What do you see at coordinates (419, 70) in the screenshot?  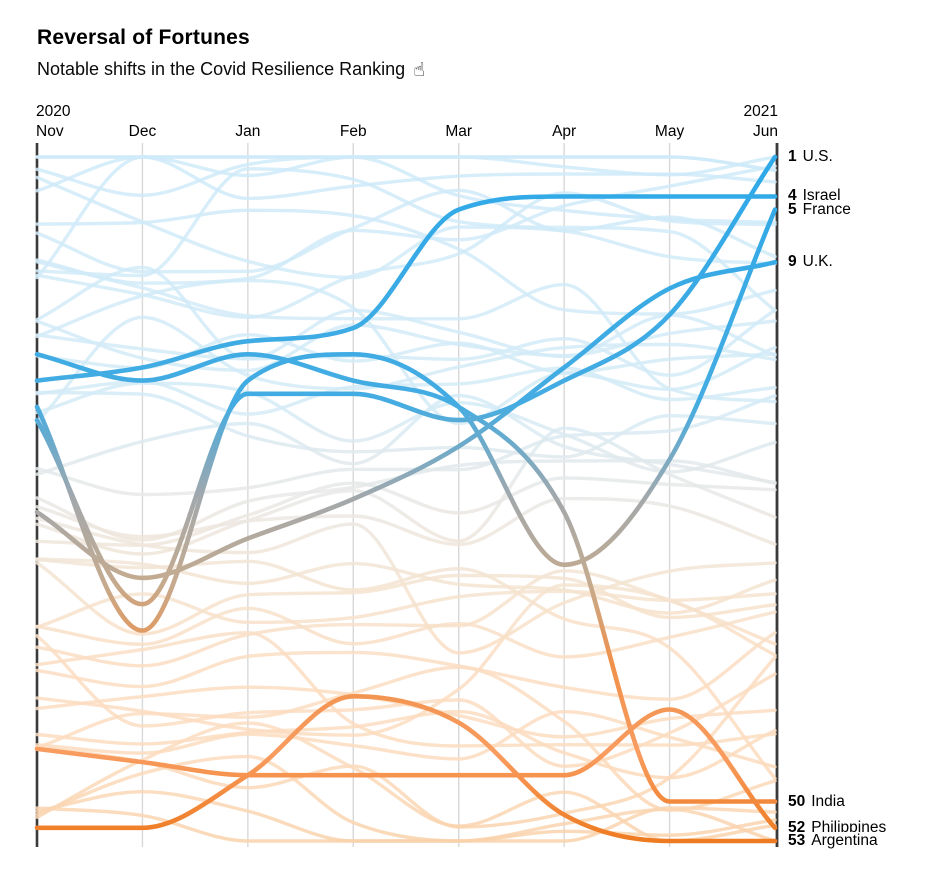 I see `interactive-hand-icon: ☝` at bounding box center [419, 70].